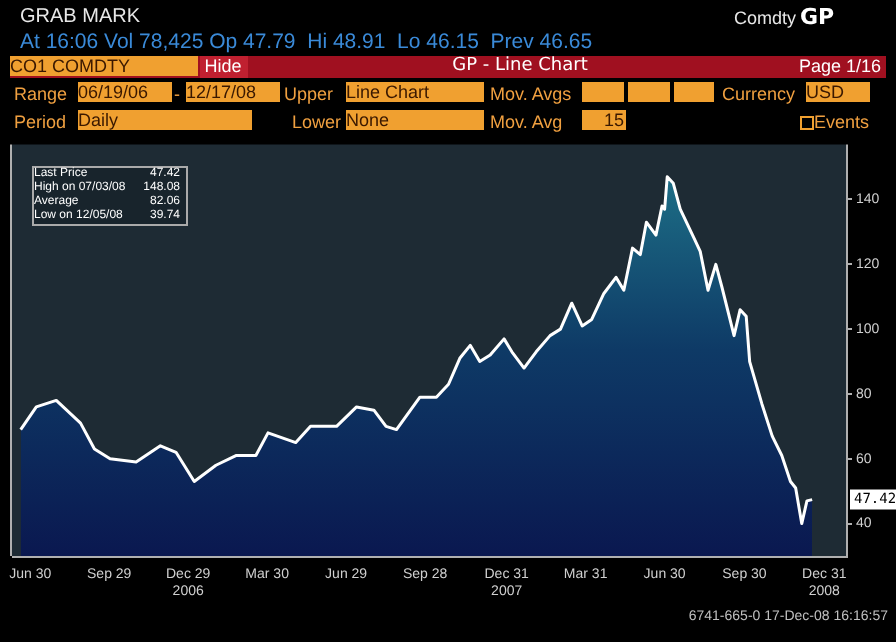 The image size is (896, 642). I want to click on text: USD, so click(838, 92).